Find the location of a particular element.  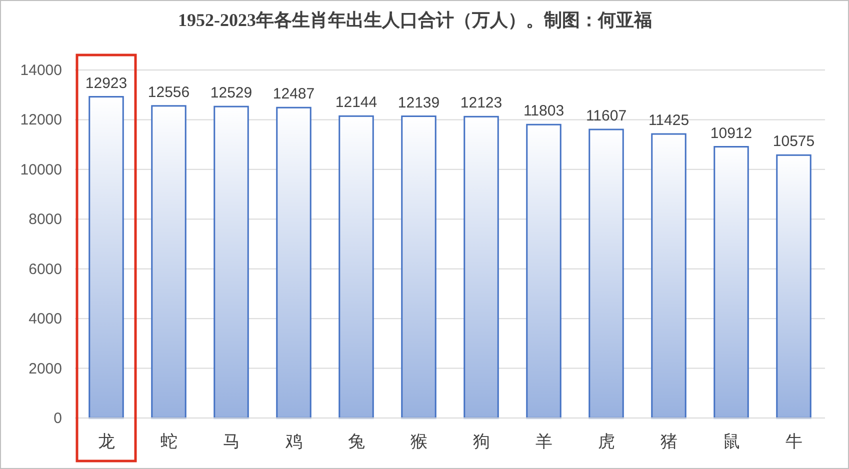

x-tick-label: 虎 is located at coordinates (606, 441).